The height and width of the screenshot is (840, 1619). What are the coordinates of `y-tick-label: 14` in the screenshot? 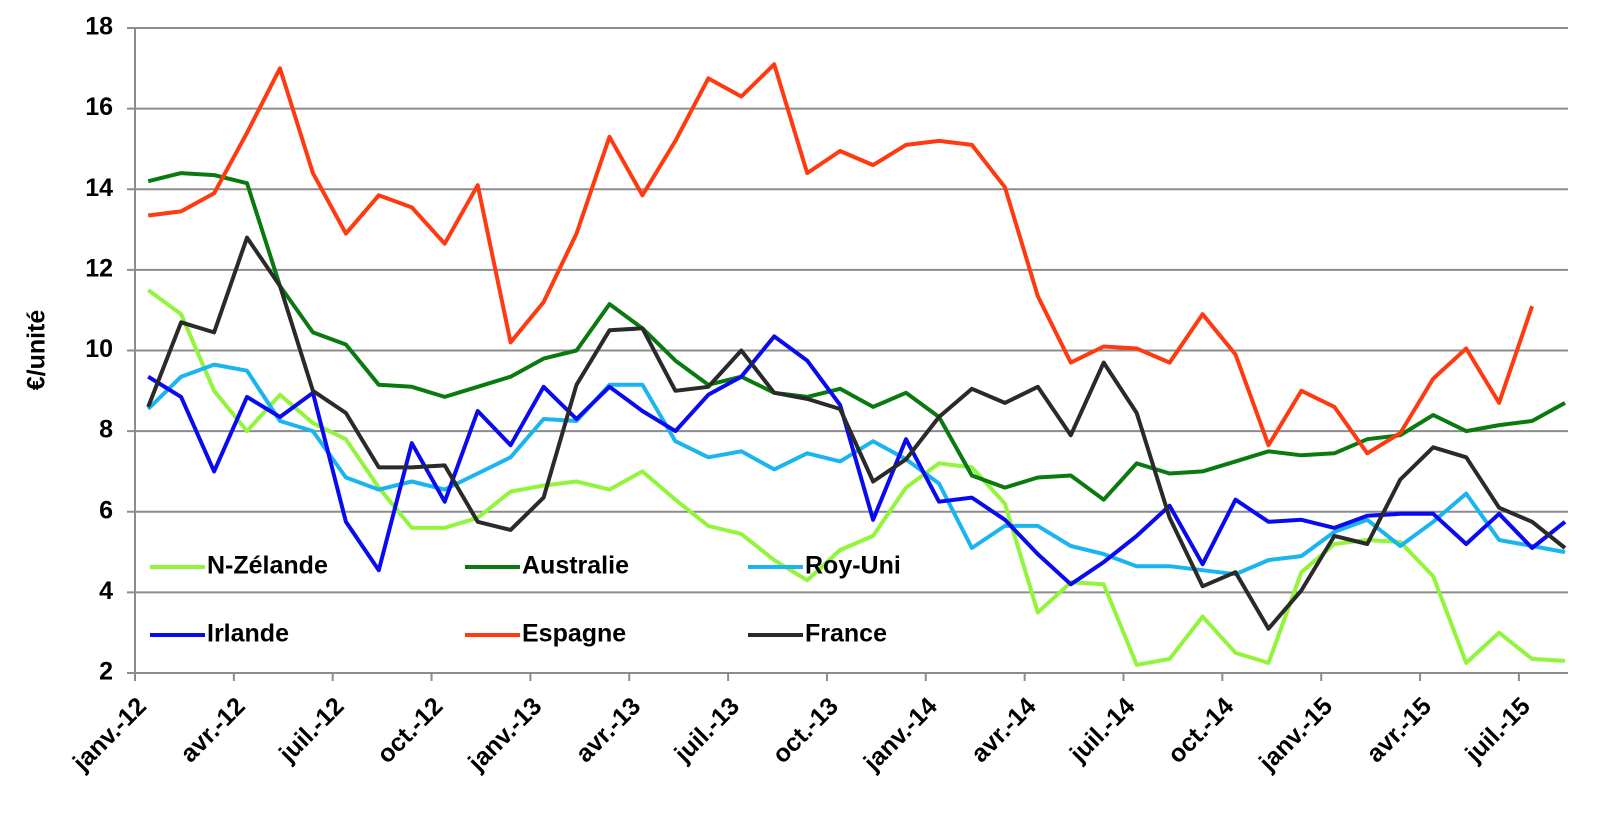 It's located at (99, 188).